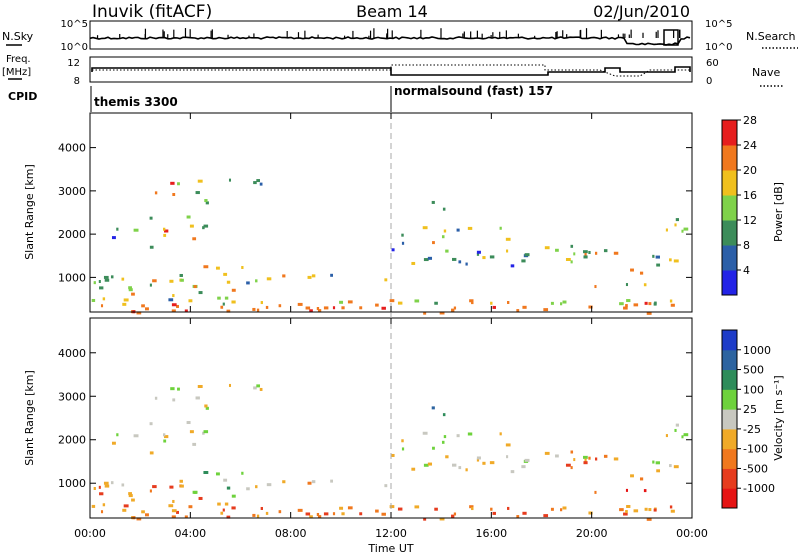 This screenshot has width=800, height=554. Describe the element at coordinates (390, 548) in the screenshot. I see `time-axis-label: Time UT` at that location.